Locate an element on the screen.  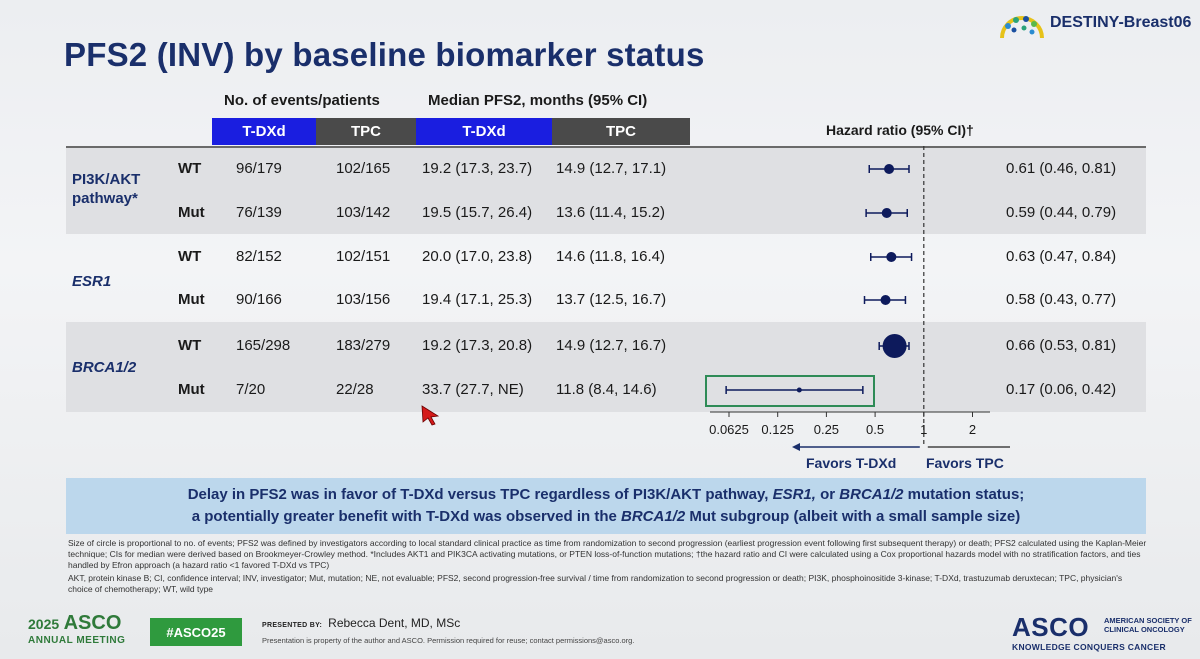
band-brca is located at coordinates (606, 367).